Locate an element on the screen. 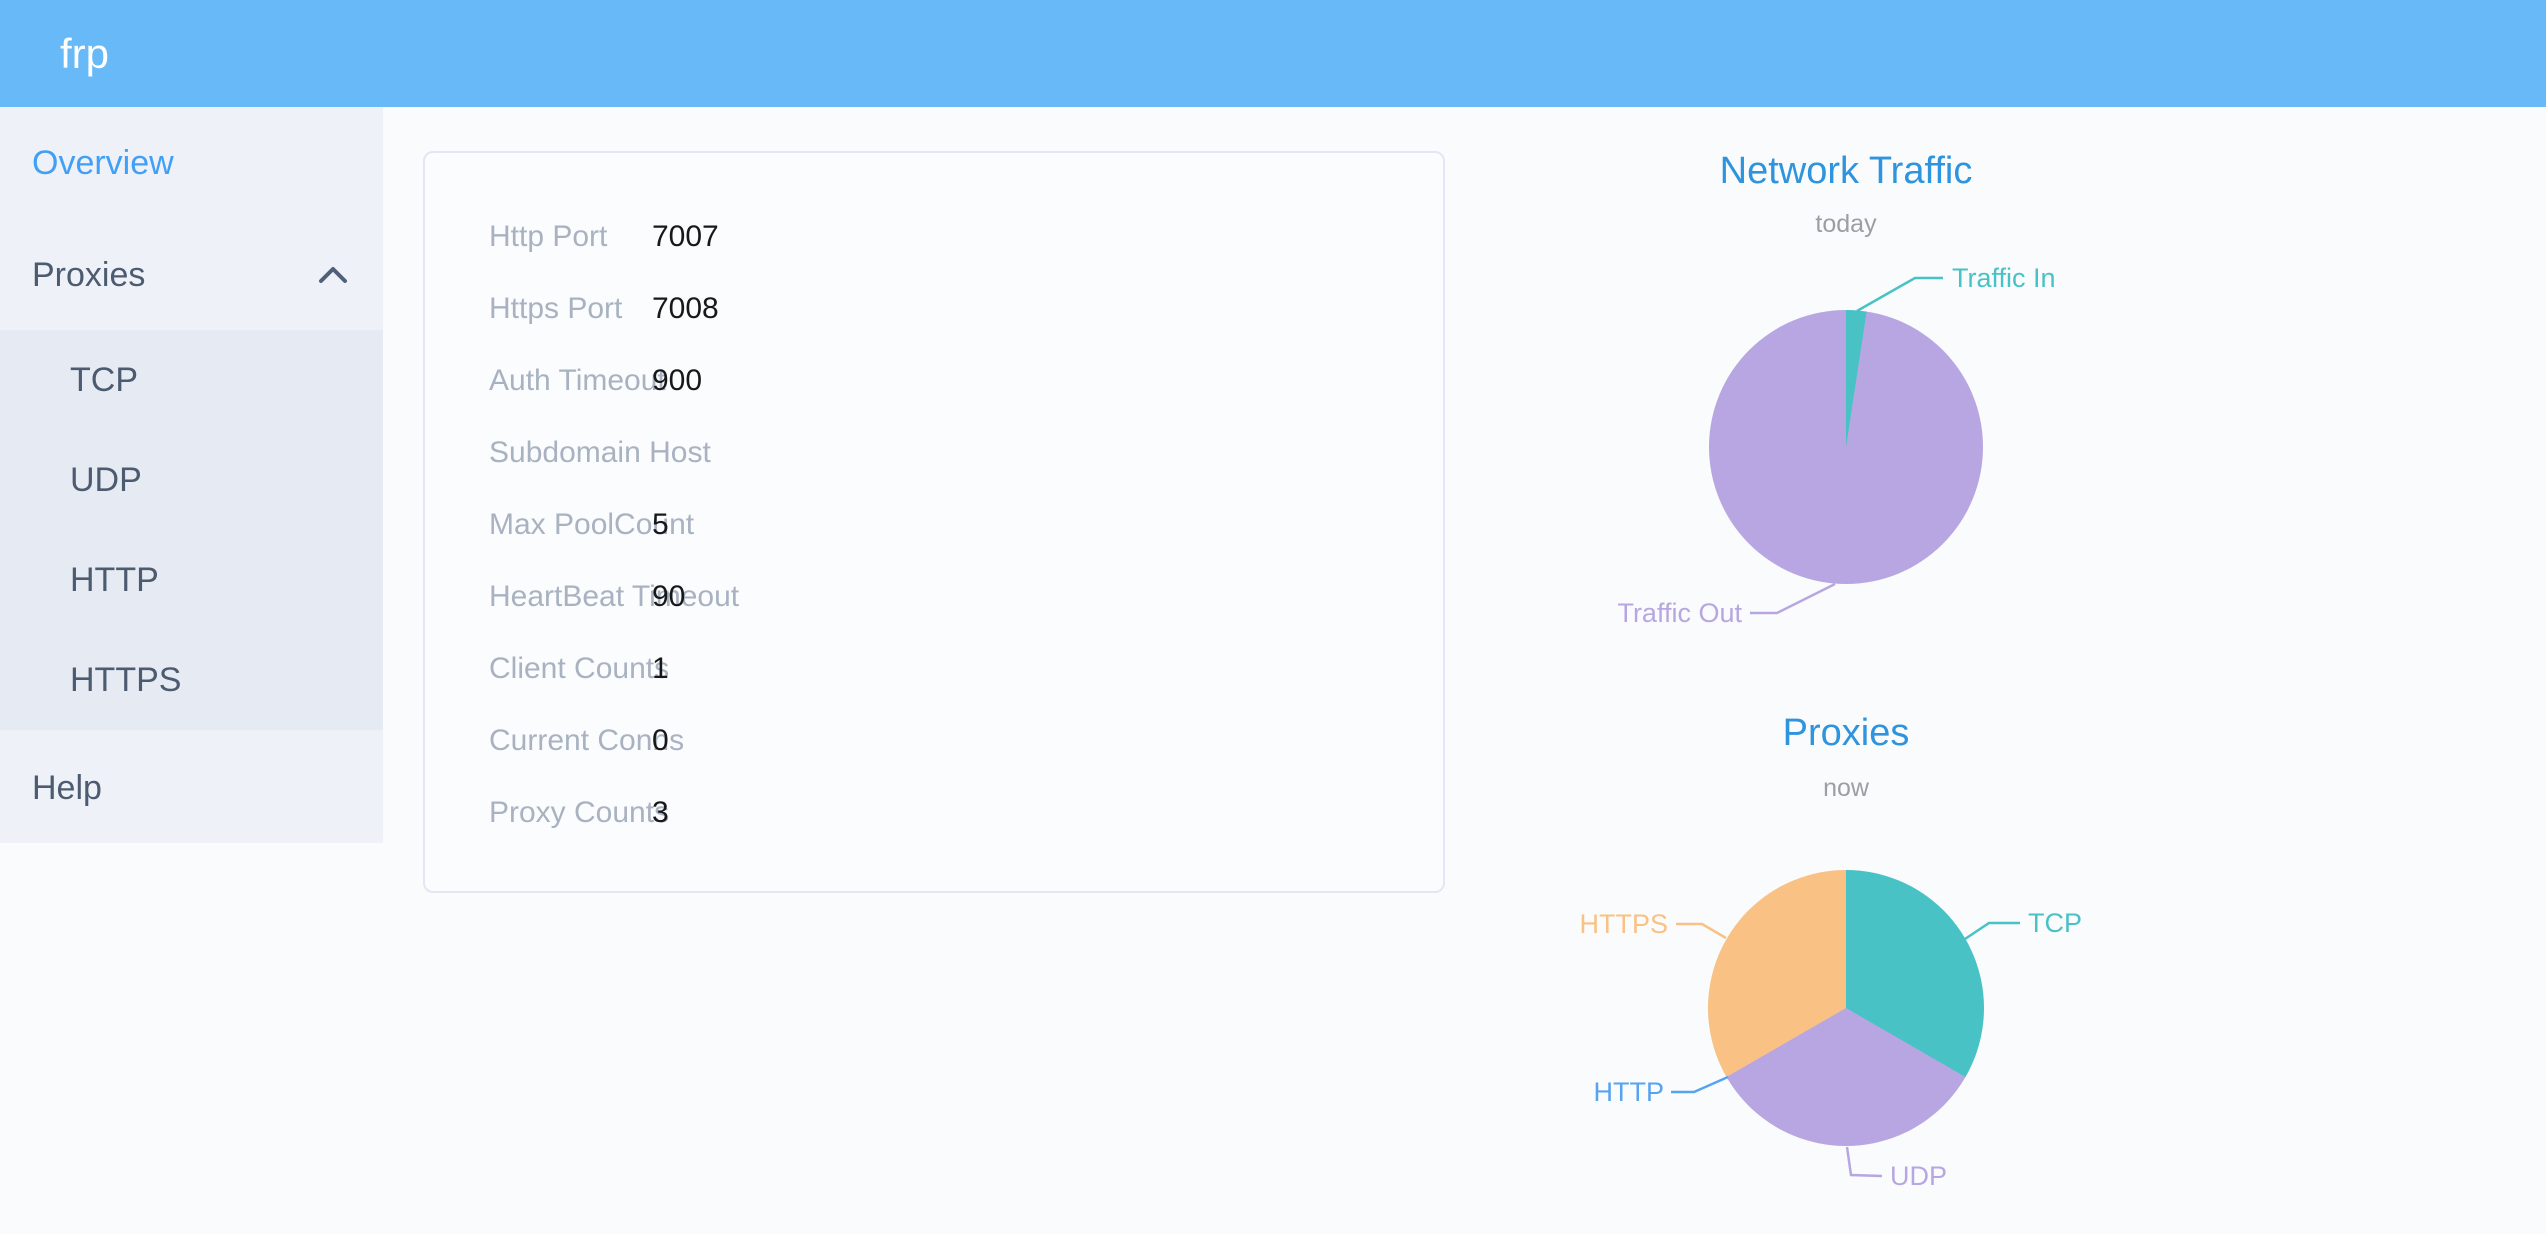  pie-label-traffic-out: Traffic Out is located at coordinates (1679, 613).